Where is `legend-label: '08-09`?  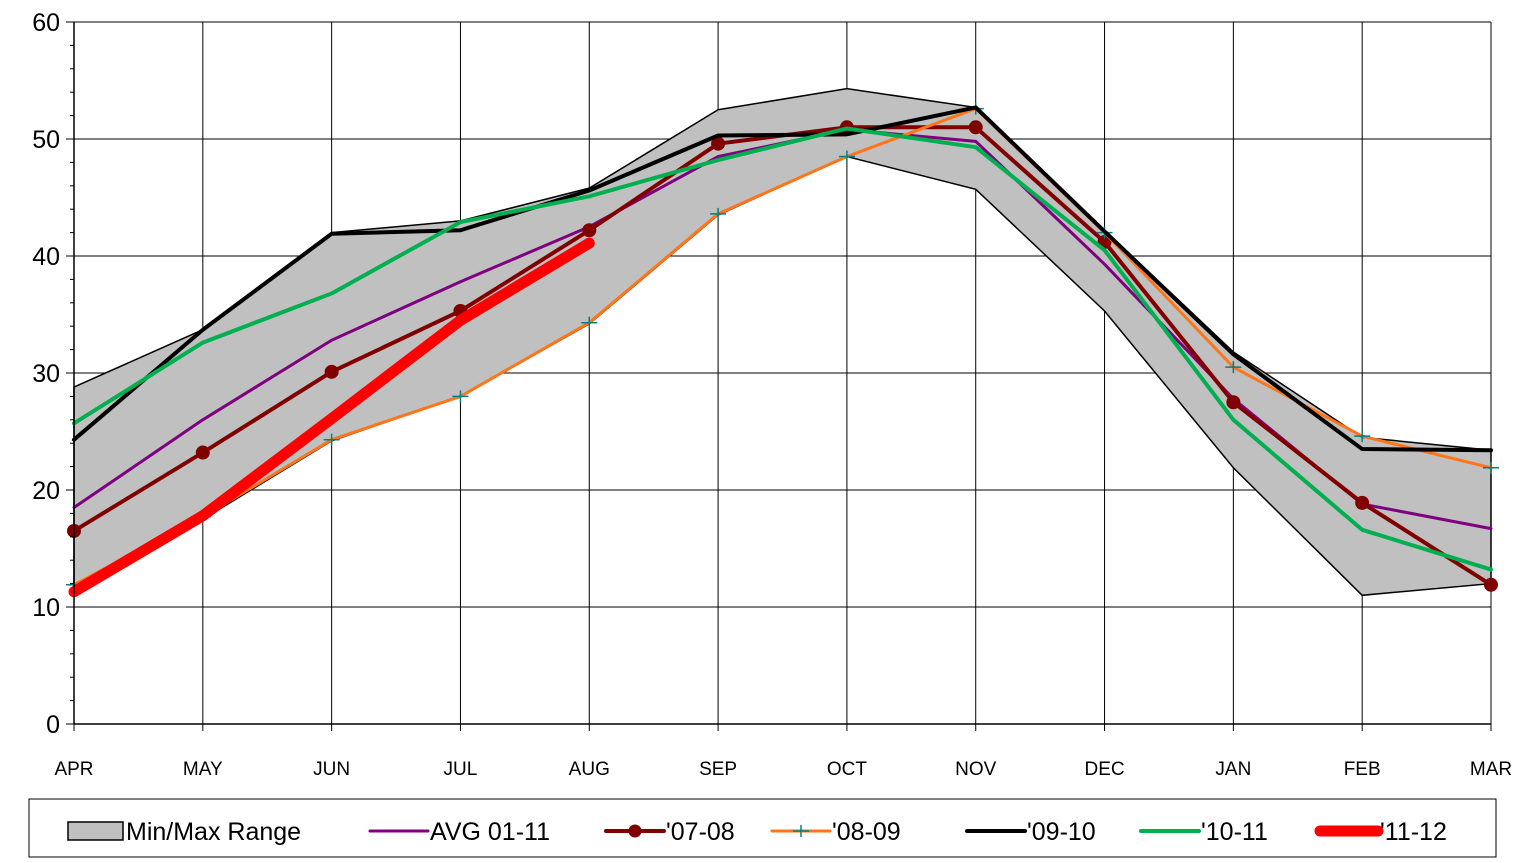
legend-label: '08-09 is located at coordinates (866, 832).